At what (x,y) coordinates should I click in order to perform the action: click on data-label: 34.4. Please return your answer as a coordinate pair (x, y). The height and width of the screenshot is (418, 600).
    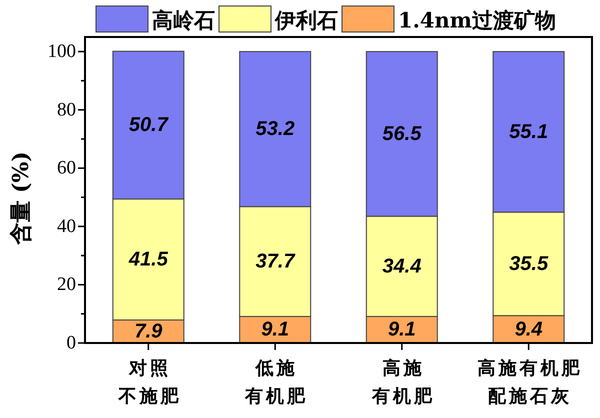
    Looking at the image, I should click on (402, 266).